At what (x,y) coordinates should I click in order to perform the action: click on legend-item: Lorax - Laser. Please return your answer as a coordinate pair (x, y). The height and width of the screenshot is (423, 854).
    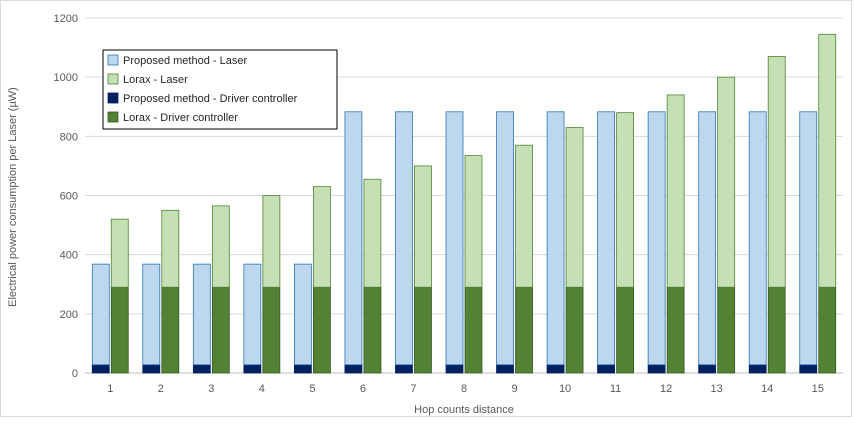
    Looking at the image, I should click on (147, 79).